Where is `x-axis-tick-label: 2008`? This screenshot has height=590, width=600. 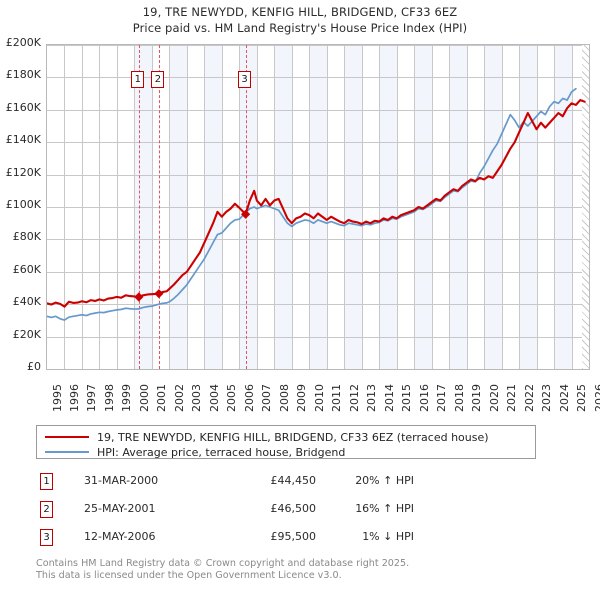
x-axis-tick-label: 2008 is located at coordinates (284, 398).